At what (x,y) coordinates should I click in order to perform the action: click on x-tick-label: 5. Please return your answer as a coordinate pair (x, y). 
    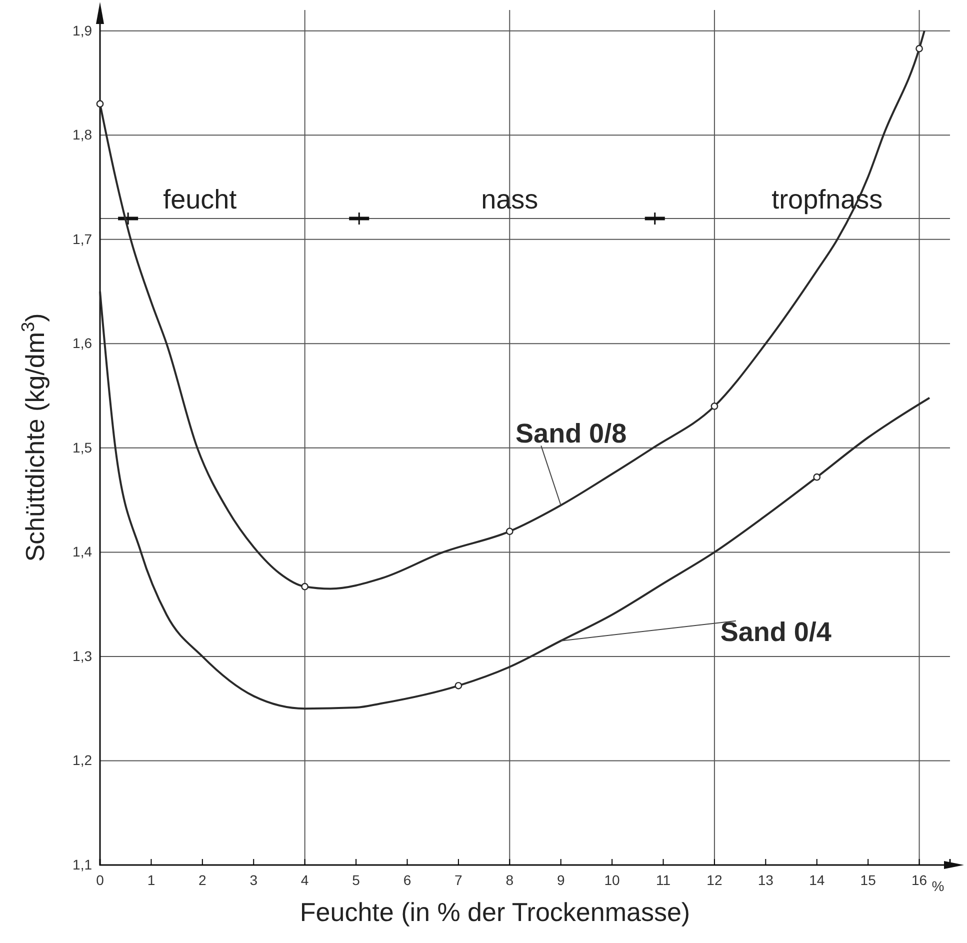
    Looking at the image, I should click on (356, 880).